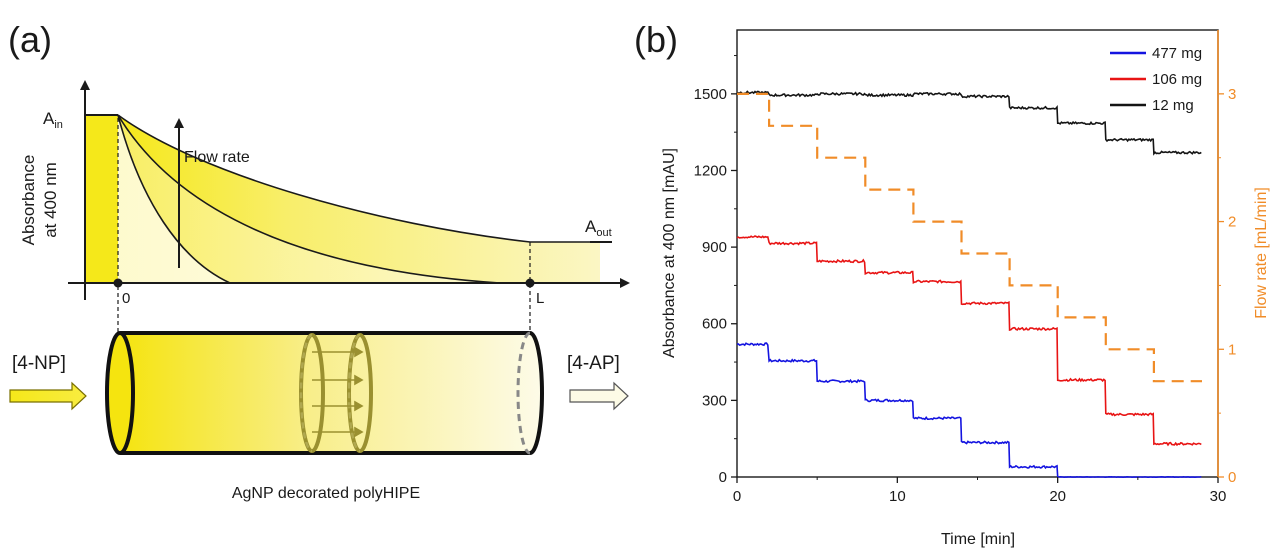 This screenshot has height=556, width=1279. I want to click on legend-label: 477 mg, so click(1177, 53).